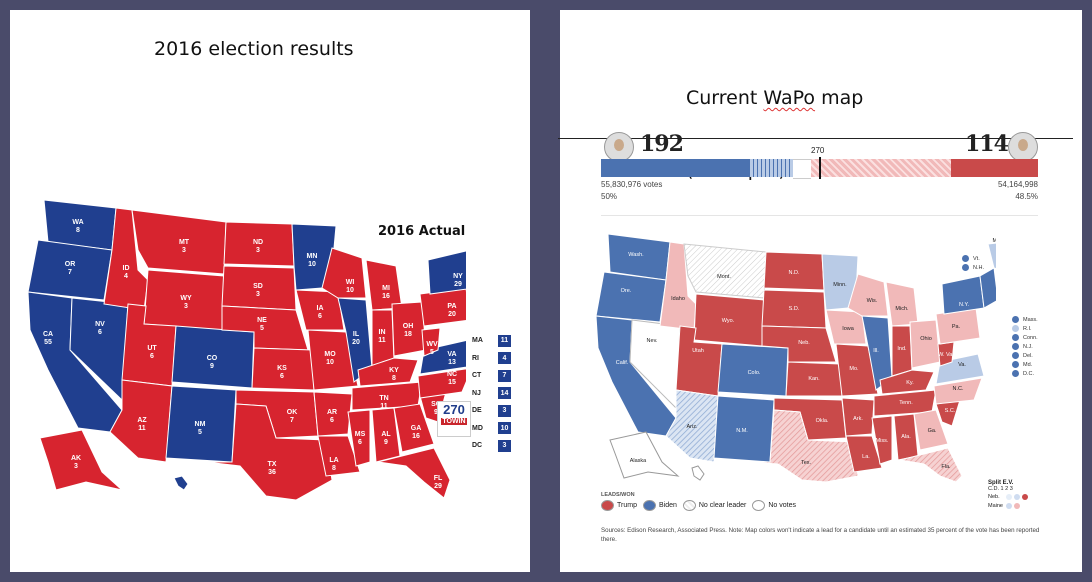 This screenshot has width=1092, height=582. I want to click on state-label-la: LA, so click(333, 460).